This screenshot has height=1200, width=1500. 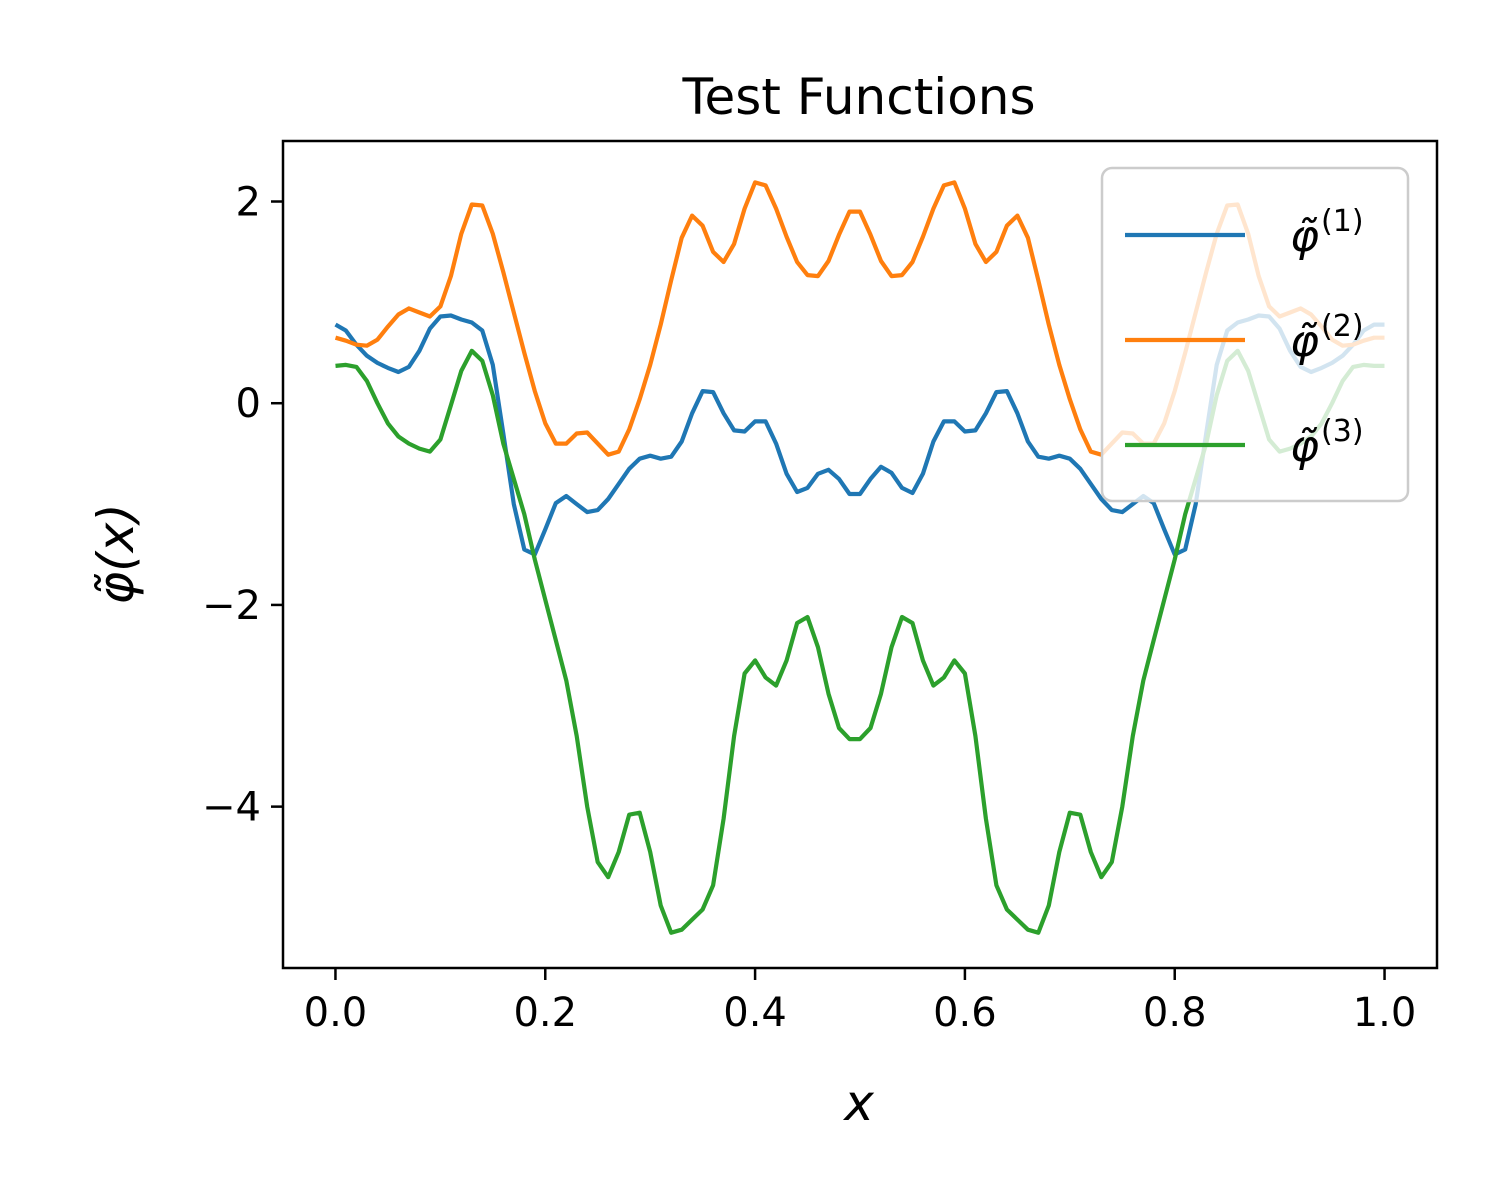 I want to click on y-tick-label: −2, so click(x=231, y=606).